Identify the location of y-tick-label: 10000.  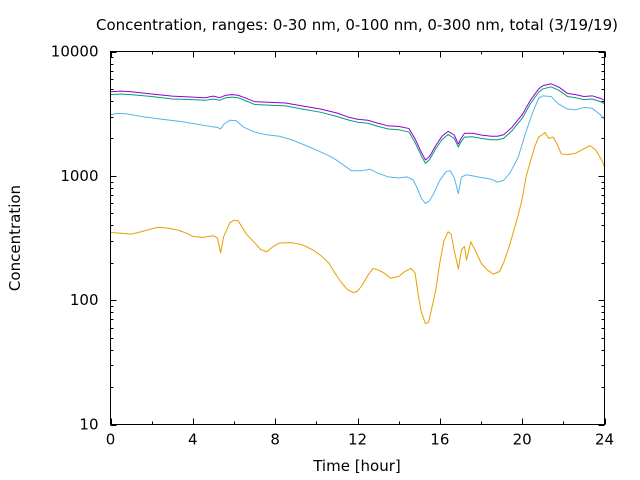
(75, 52).